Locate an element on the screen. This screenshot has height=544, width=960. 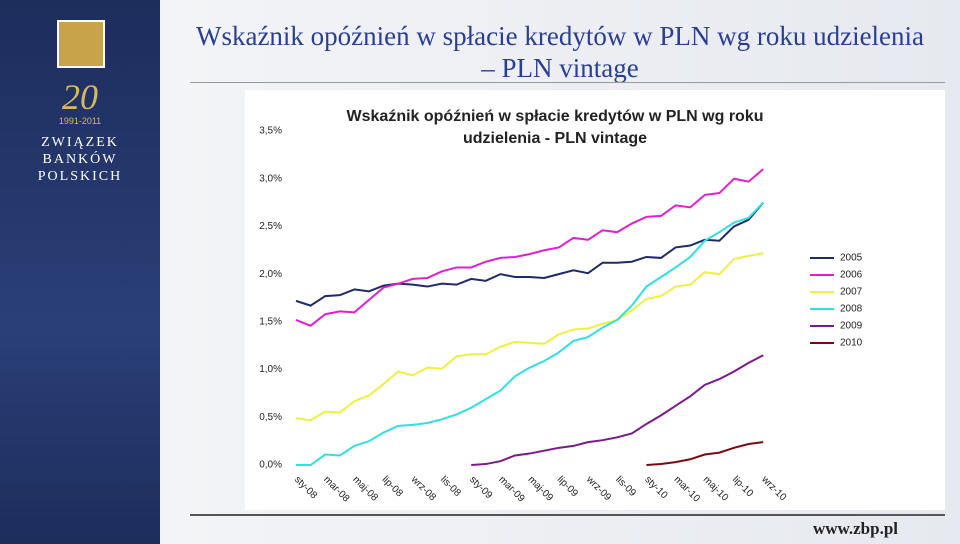
x-tick-label: lip-10 is located at coordinates (742, 486).